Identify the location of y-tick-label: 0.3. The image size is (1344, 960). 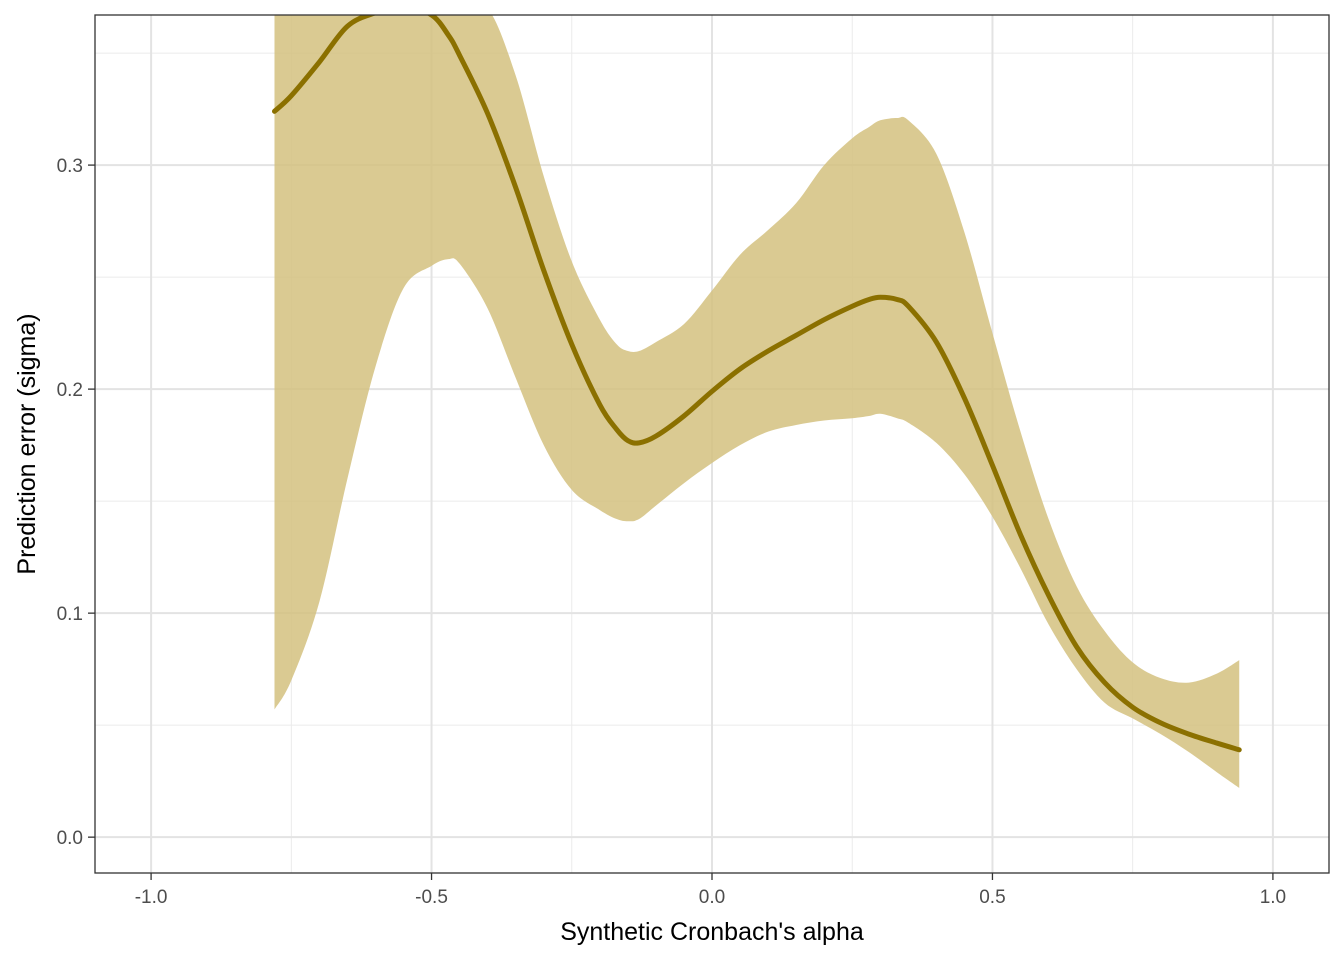
(70, 166).